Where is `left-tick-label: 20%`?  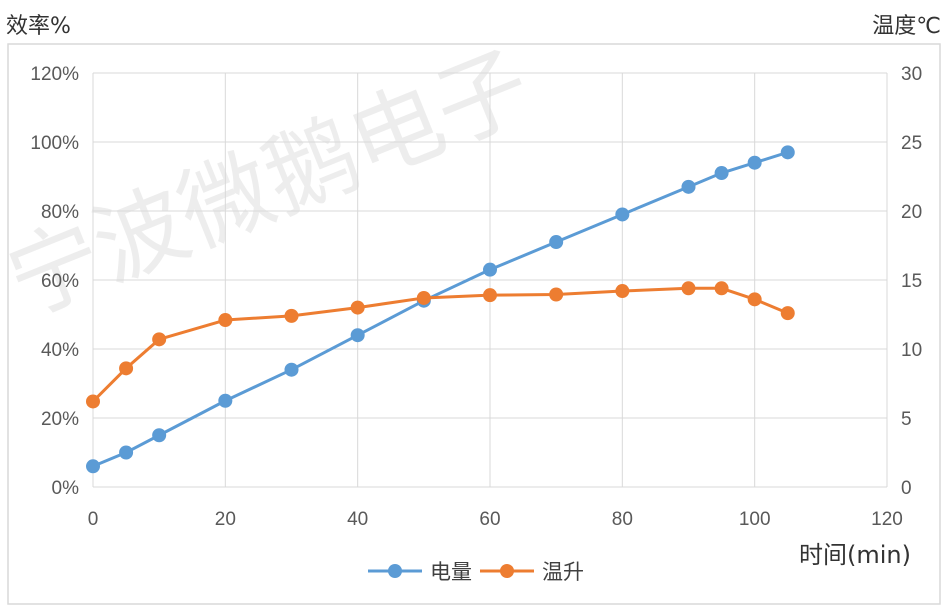
left-tick-label: 20% is located at coordinates (60, 419).